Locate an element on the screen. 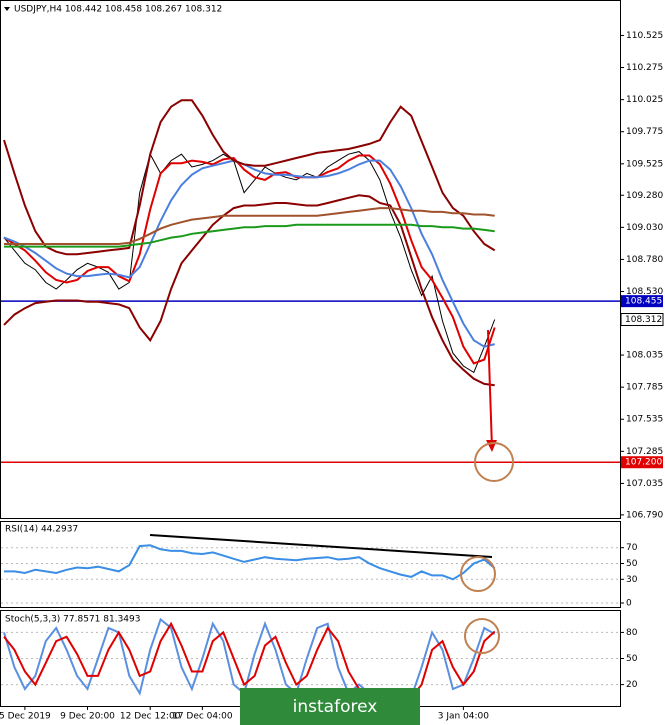 The height and width of the screenshot is (725, 665). x-tick-label: 9 Dec 20:00 is located at coordinates (87, 717).